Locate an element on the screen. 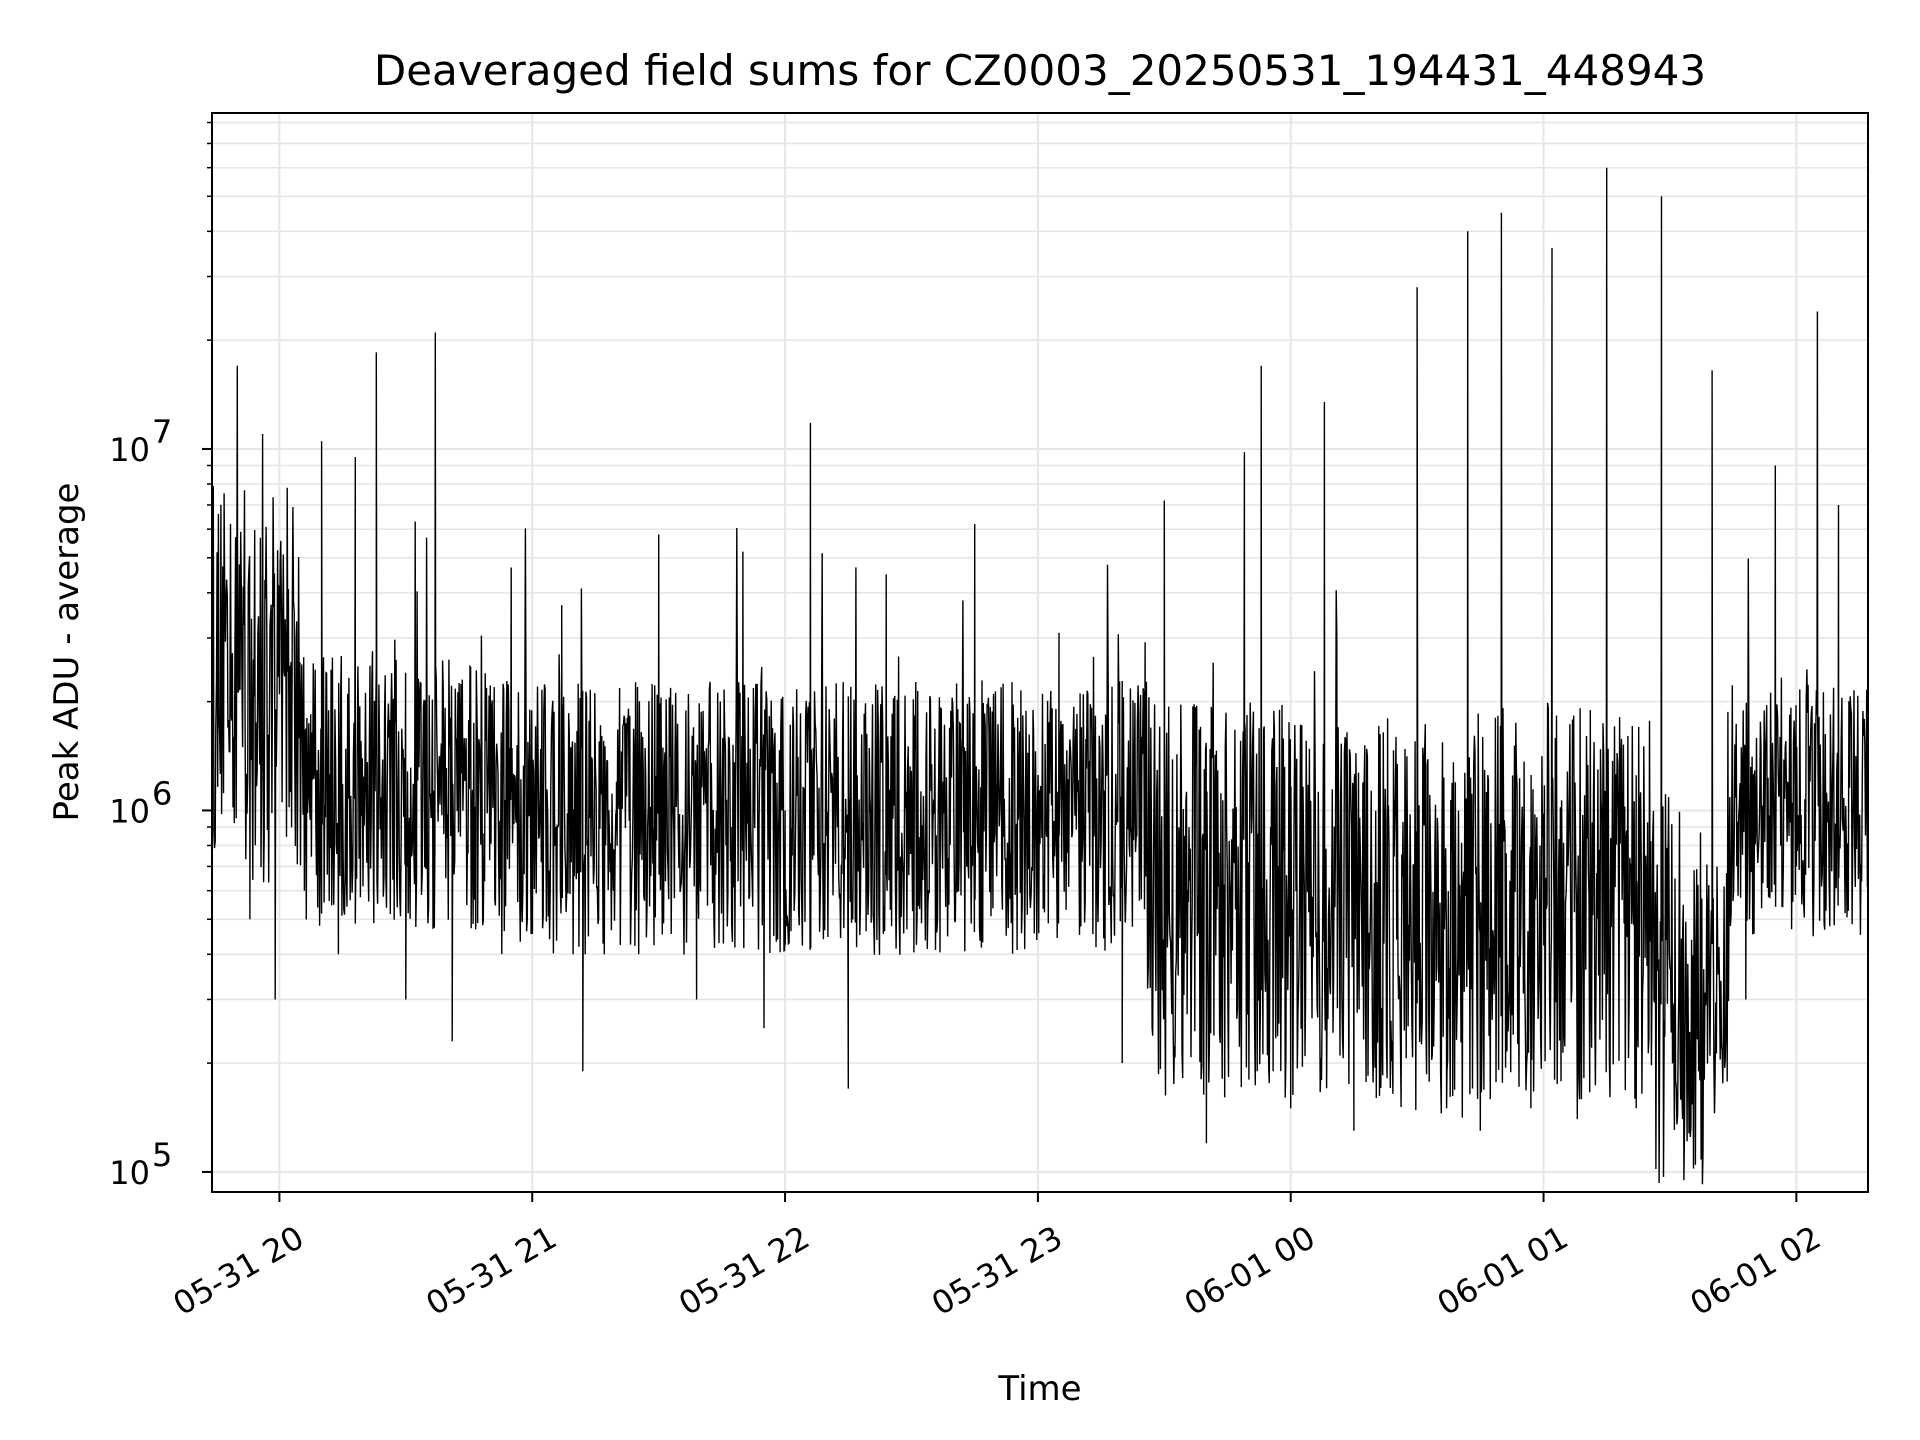 Image resolution: width=1920 pixels, height=1440 pixels. y-tick-label-exponent: 5 is located at coordinates (162, 1155).